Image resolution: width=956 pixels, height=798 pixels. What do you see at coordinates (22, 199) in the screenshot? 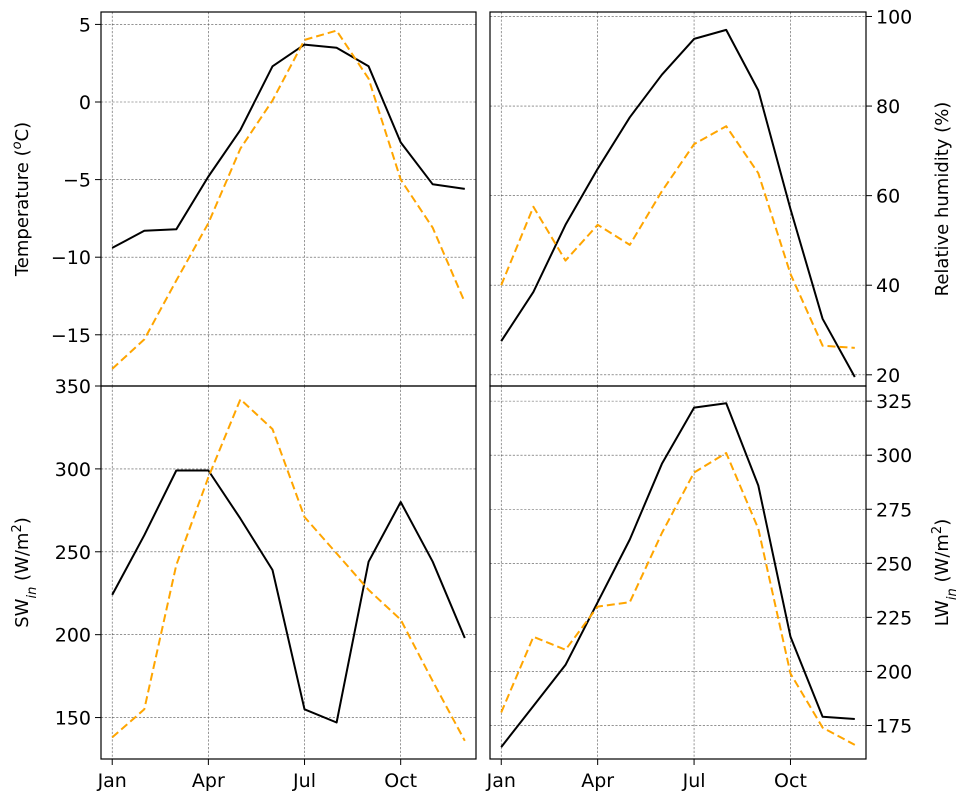
I see `y-axis-label: Temperature (oC)` at bounding box center [22, 199].